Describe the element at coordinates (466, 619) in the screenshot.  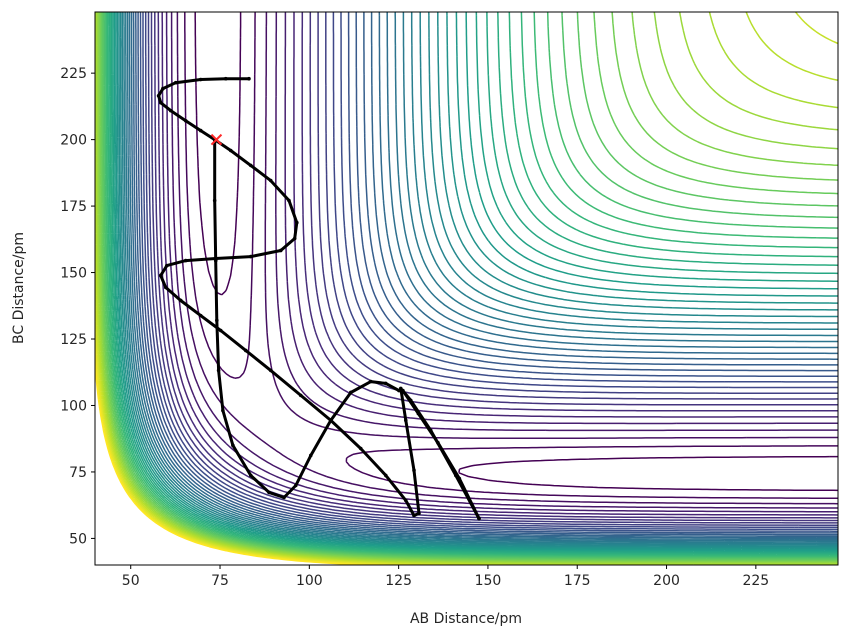
I see `x-axis-label: AB Distance/pm` at that location.